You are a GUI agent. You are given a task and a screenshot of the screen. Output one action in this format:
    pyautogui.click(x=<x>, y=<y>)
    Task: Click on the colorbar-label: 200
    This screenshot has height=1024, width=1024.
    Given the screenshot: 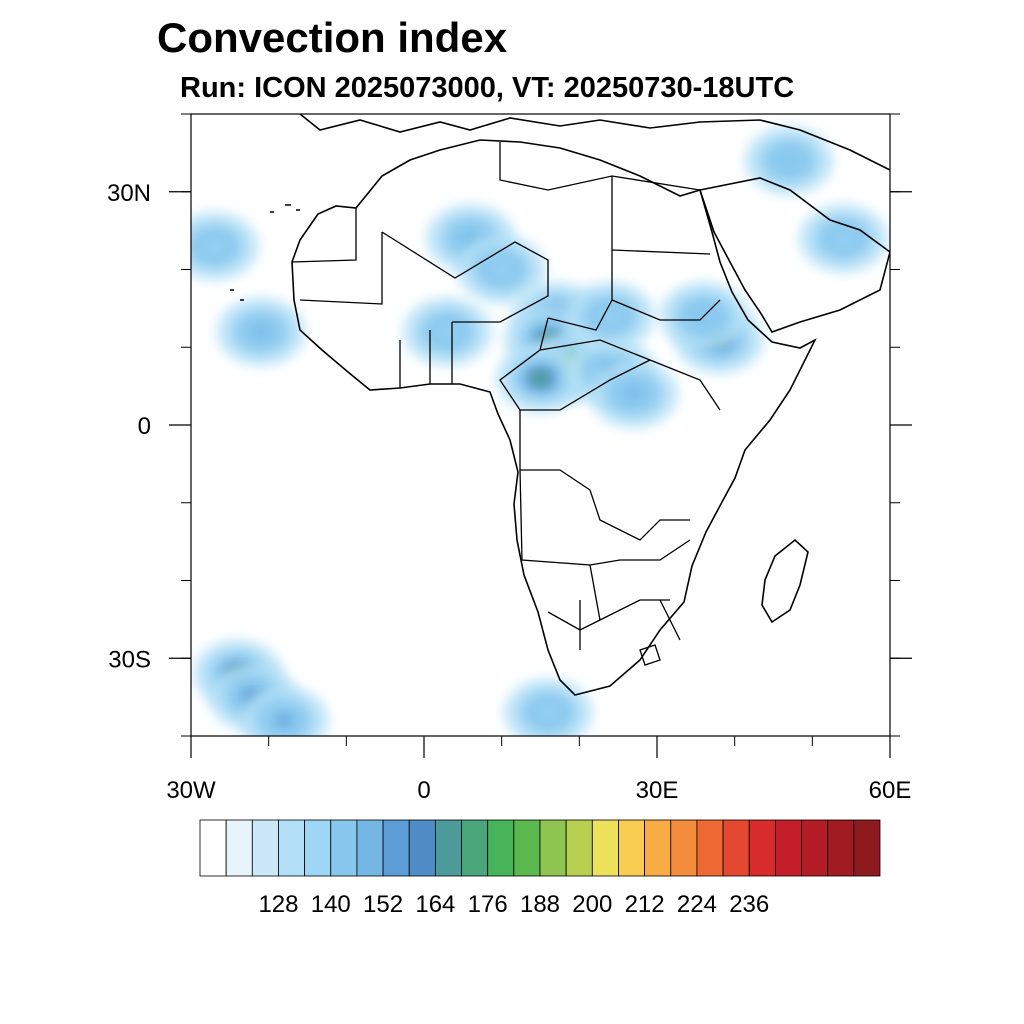 What is the action you would take?
    pyautogui.click(x=592, y=904)
    